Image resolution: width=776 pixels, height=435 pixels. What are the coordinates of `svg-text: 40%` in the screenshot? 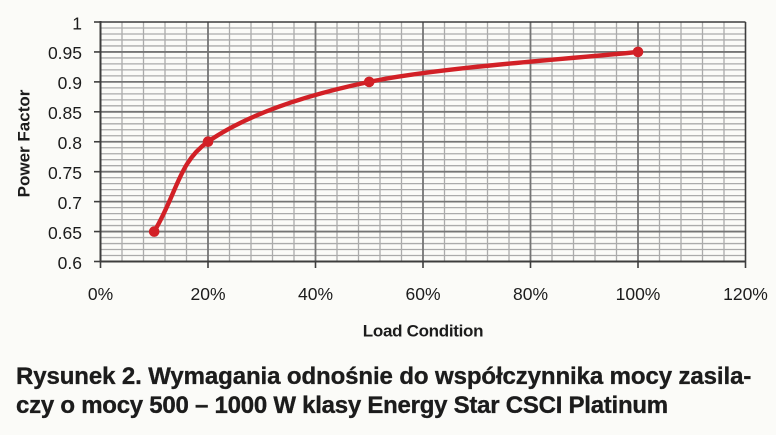 It's located at (315, 294).